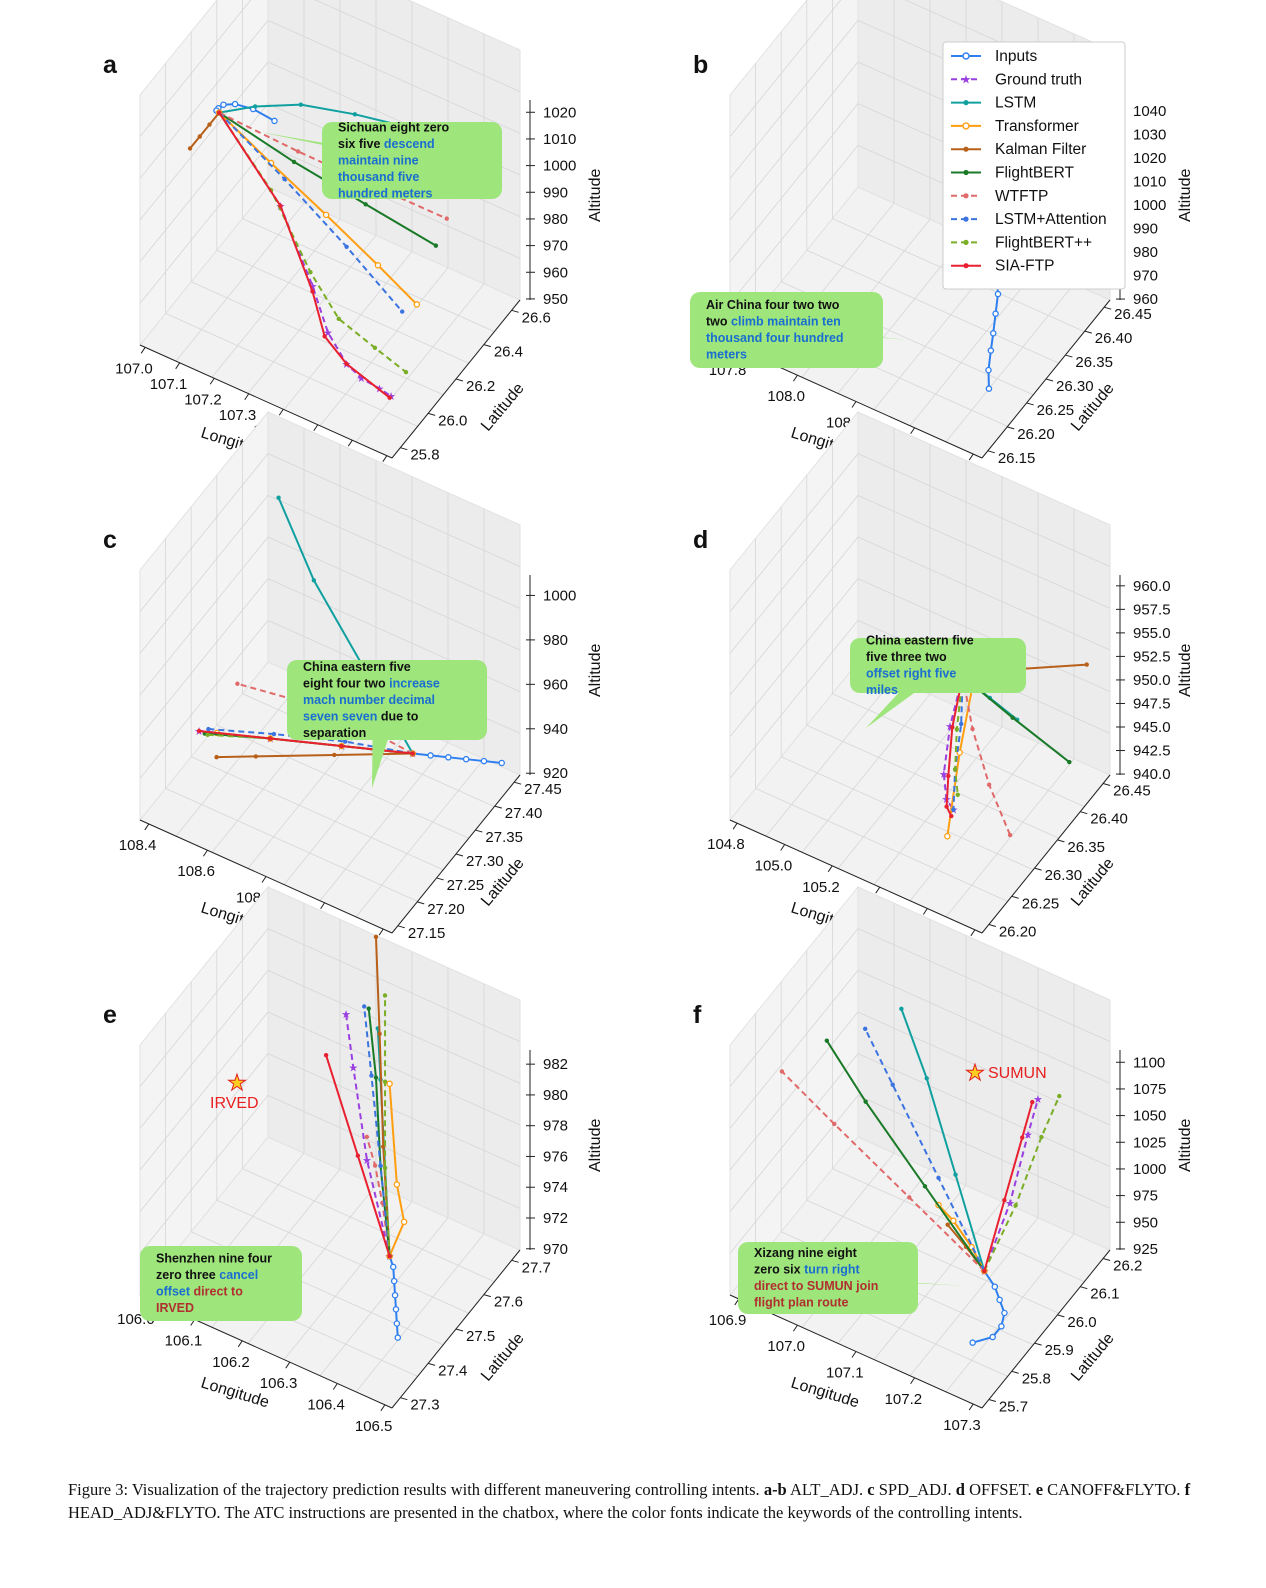 Image resolution: width=1266 pixels, height=1588 pixels. Describe the element at coordinates (1046, 854) in the screenshot. I see `y-axis-line` at that location.